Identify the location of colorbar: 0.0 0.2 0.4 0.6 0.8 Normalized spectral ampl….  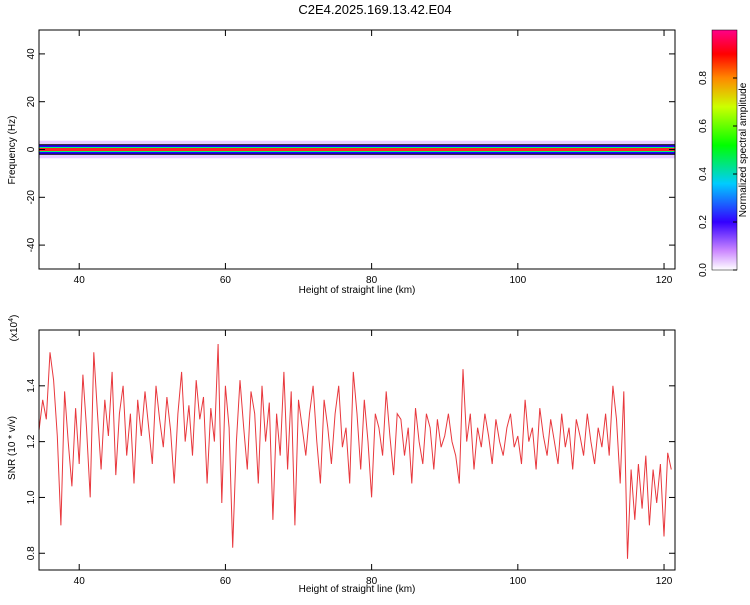
(723, 153).